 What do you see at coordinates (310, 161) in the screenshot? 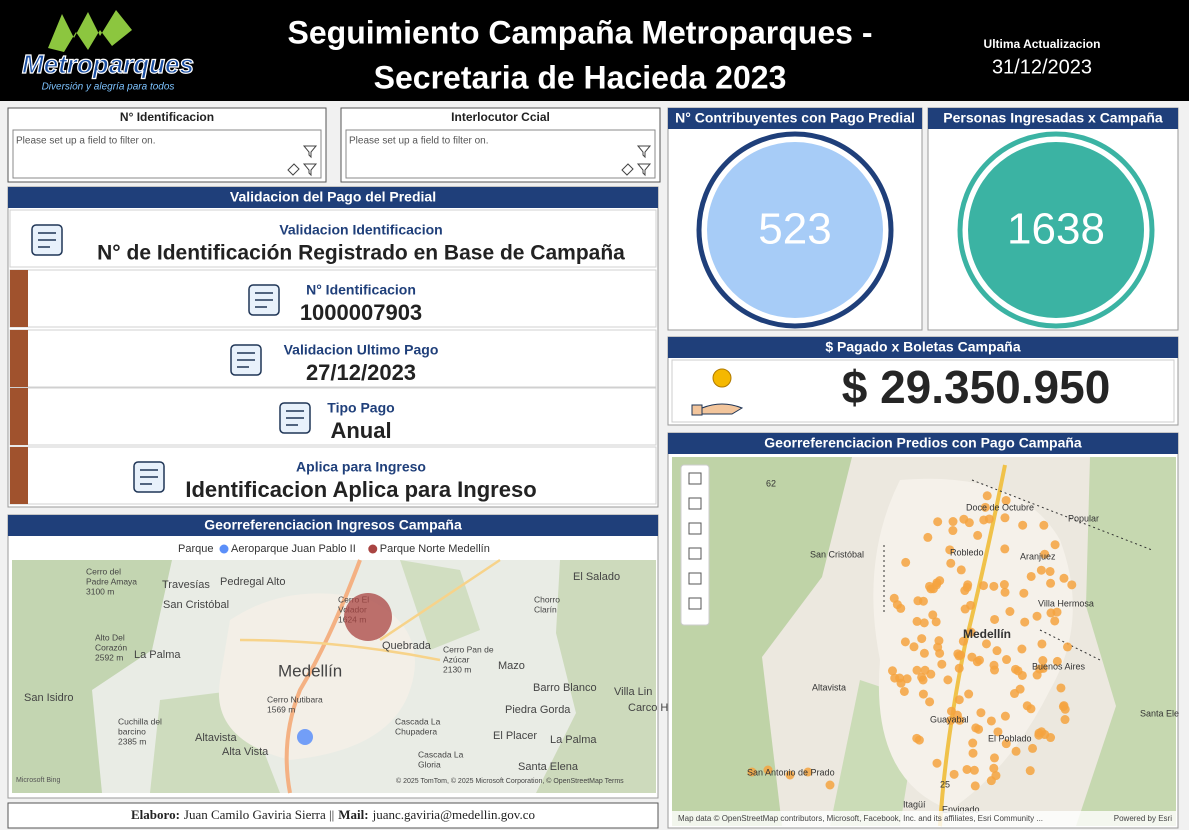
I see `filter-icon` at bounding box center [310, 161].